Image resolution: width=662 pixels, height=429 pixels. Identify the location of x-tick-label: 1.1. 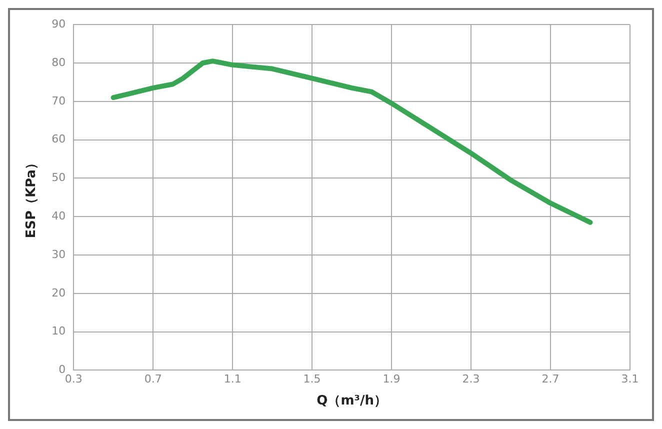
(233, 379).